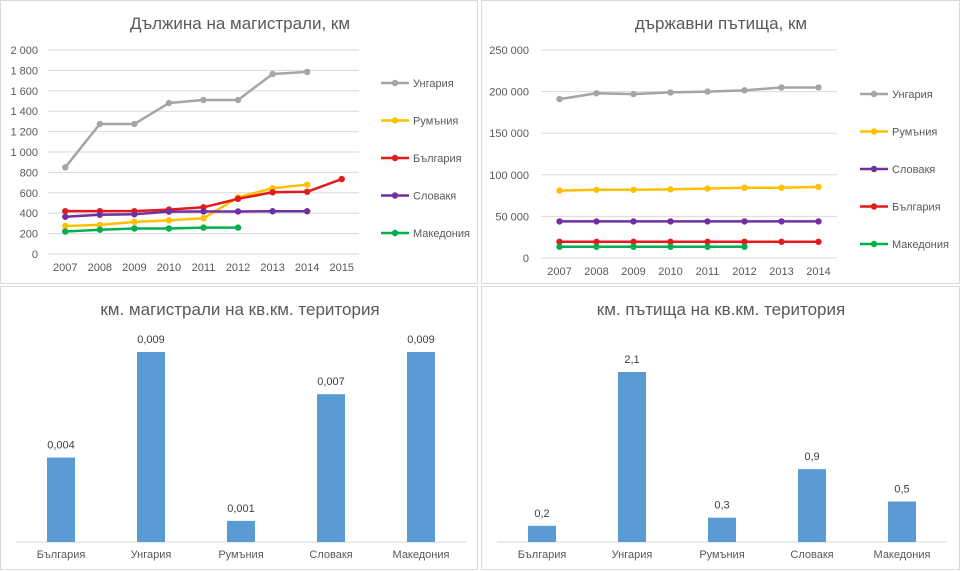 The height and width of the screenshot is (571, 960). Describe the element at coordinates (435, 122) in the screenshot. I see `legend-label: Румъния` at that location.